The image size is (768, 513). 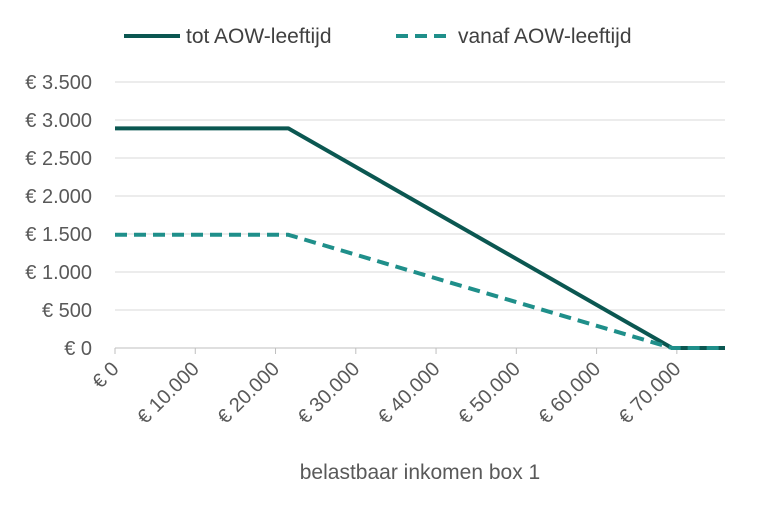 What do you see at coordinates (420, 472) in the screenshot?
I see `x-axis-title: belastbaar inkomen box 1` at bounding box center [420, 472].